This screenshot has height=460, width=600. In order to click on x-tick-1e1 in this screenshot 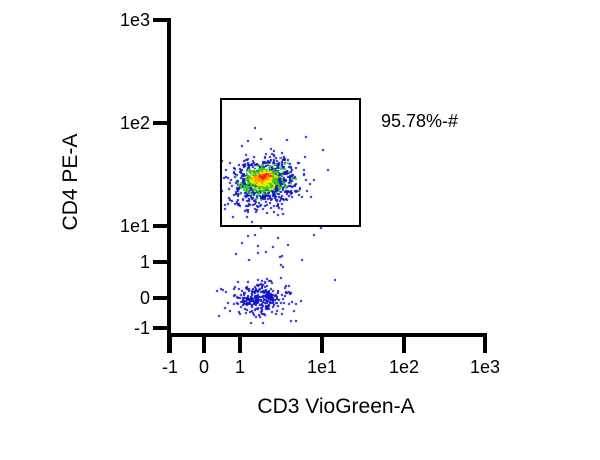, I will do `click(322, 343)`.